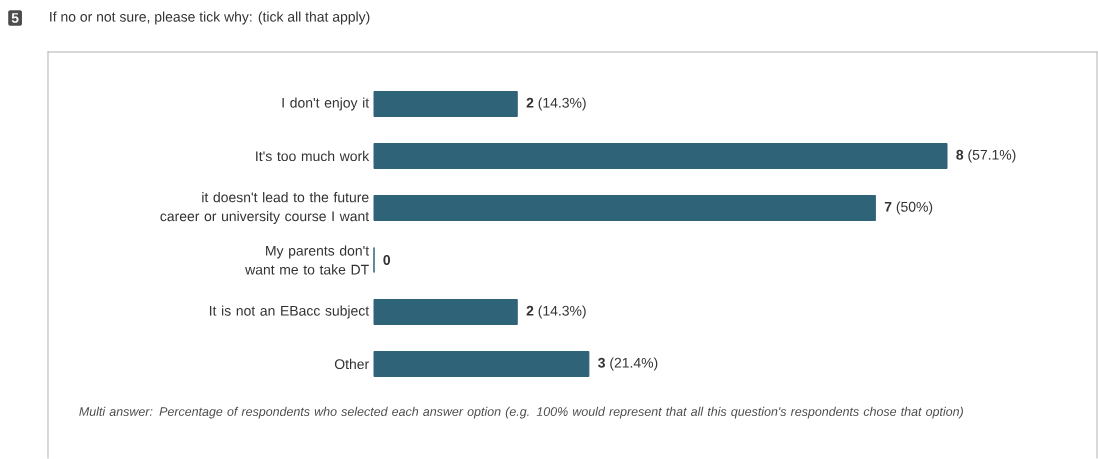 This screenshot has width=1098, height=459. What do you see at coordinates (986, 156) in the screenshot?
I see `data-label: 8 (57.1%)` at bounding box center [986, 156].